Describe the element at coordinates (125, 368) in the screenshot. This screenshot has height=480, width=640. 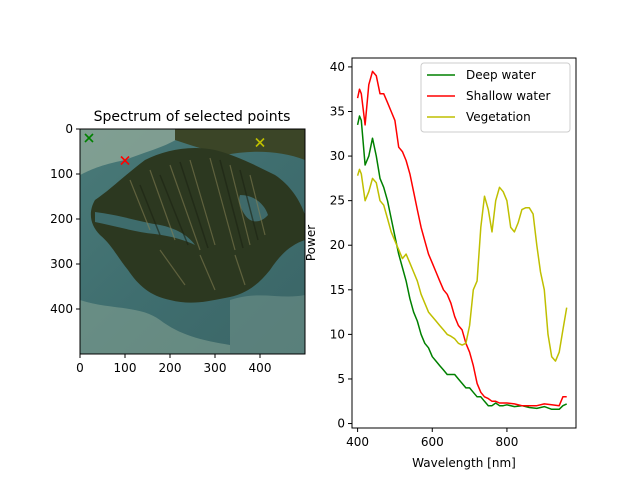
I see `image-x-tick-label: 100` at that location.